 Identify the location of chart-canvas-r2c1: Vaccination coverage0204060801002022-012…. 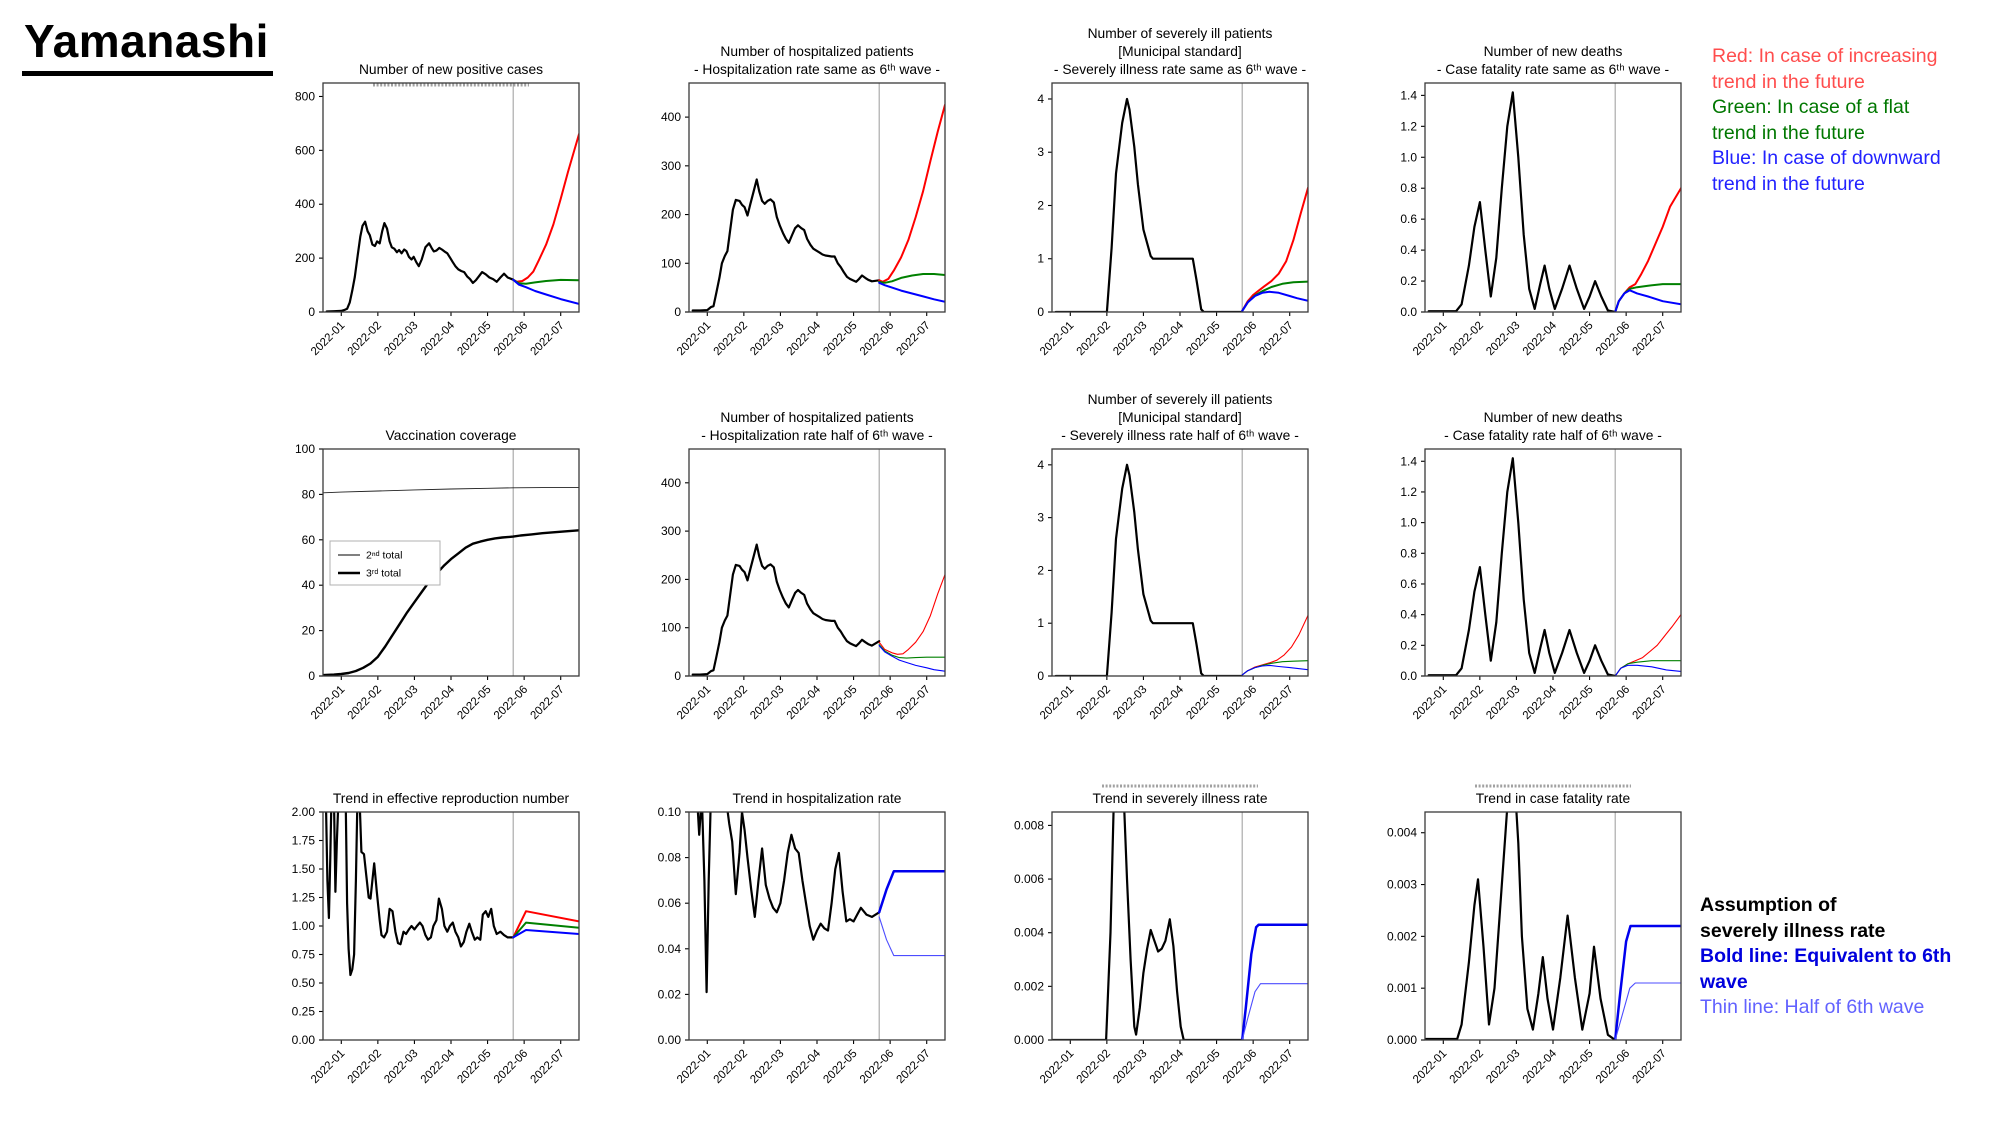
(437, 575).